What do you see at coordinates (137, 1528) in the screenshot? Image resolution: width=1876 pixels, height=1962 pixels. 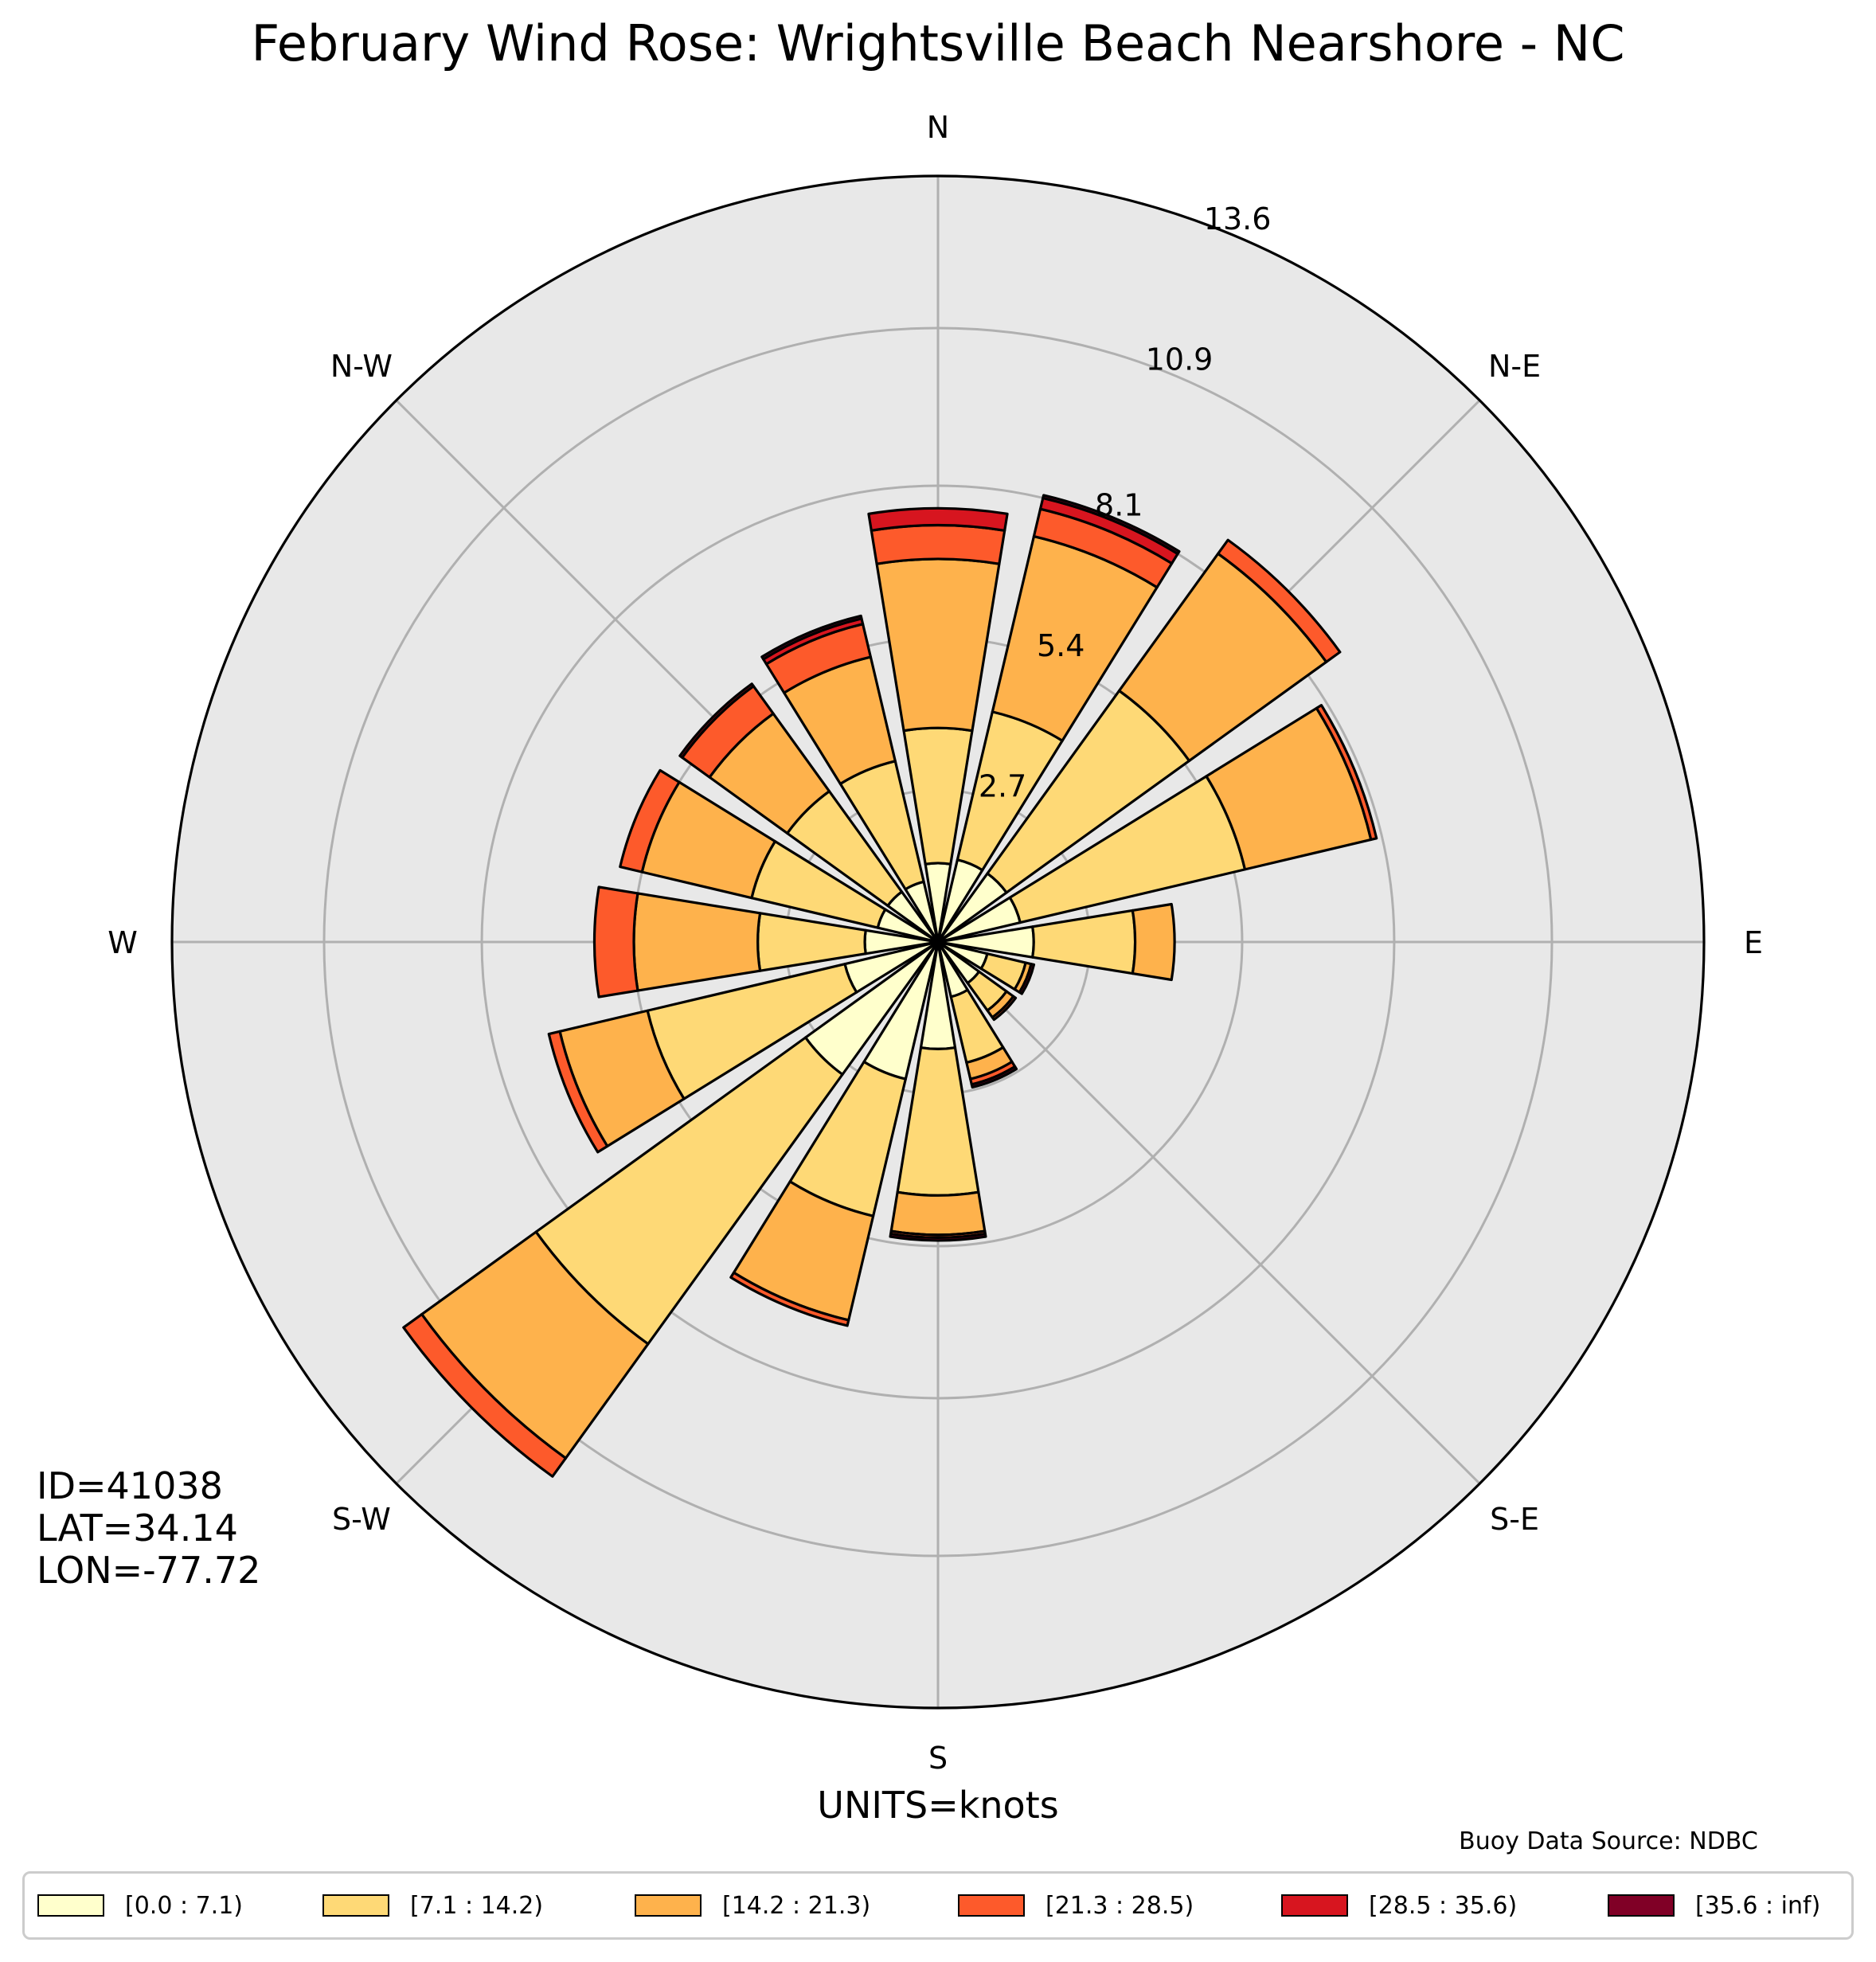 I see `station-lat: LAT=34.14` at bounding box center [137, 1528].